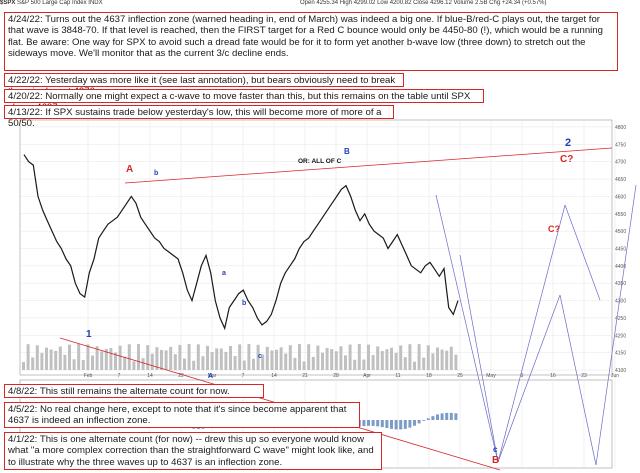  Describe the element at coordinates (52, 3) in the screenshot. I see `symbol-name: S&P 500 Large Cap Index` at that location.